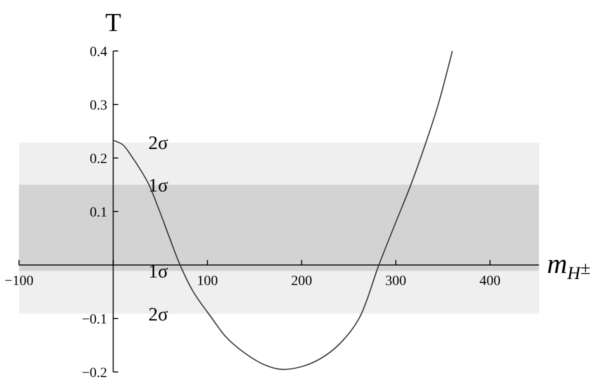 This screenshot has height=383, width=612. What do you see at coordinates (99, 159) in the screenshot?
I see `y-tick-label: 0.2` at bounding box center [99, 159].